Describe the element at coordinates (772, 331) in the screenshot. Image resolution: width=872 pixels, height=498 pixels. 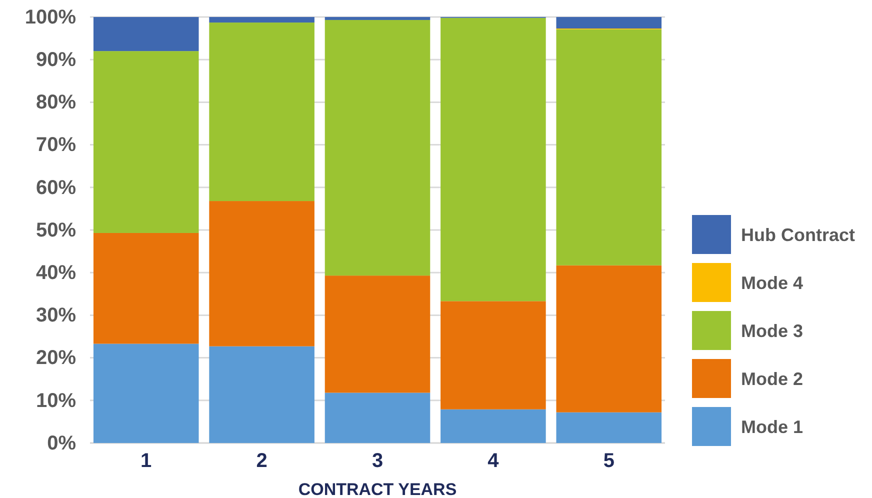
I see `legend-label: Mode 3` at that location.